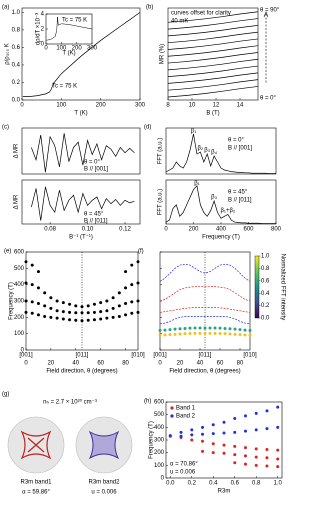  What do you see at coordinates (265, 319) in the screenshot?
I see `colorbar-tick-label: 0.0` at bounding box center [265, 319].